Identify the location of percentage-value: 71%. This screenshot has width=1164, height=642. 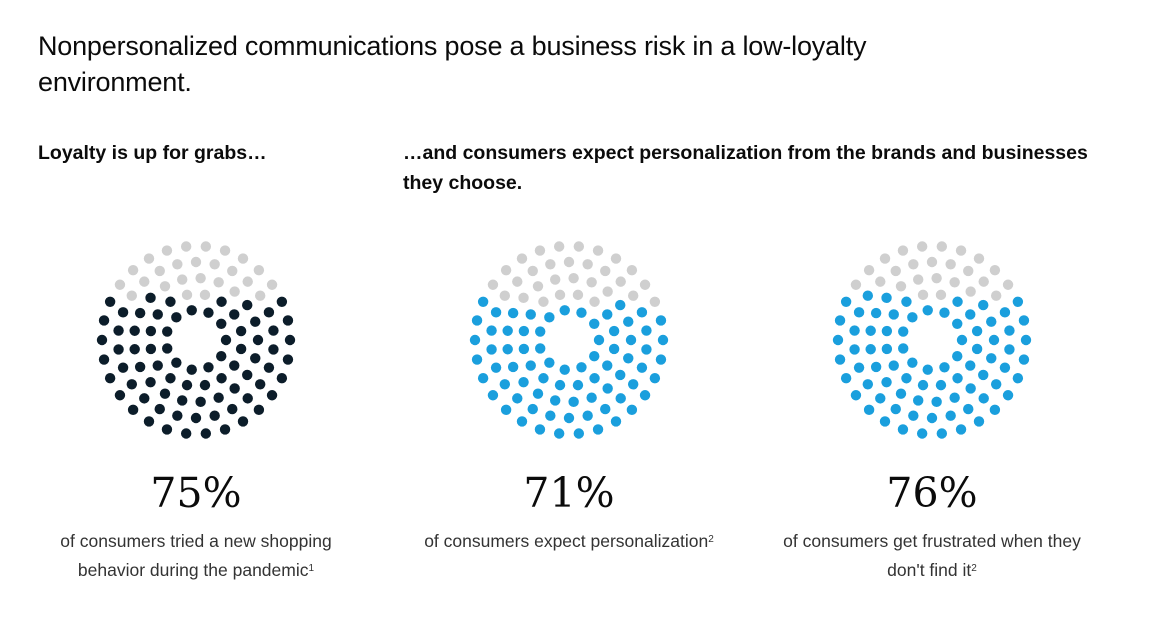
(569, 493).